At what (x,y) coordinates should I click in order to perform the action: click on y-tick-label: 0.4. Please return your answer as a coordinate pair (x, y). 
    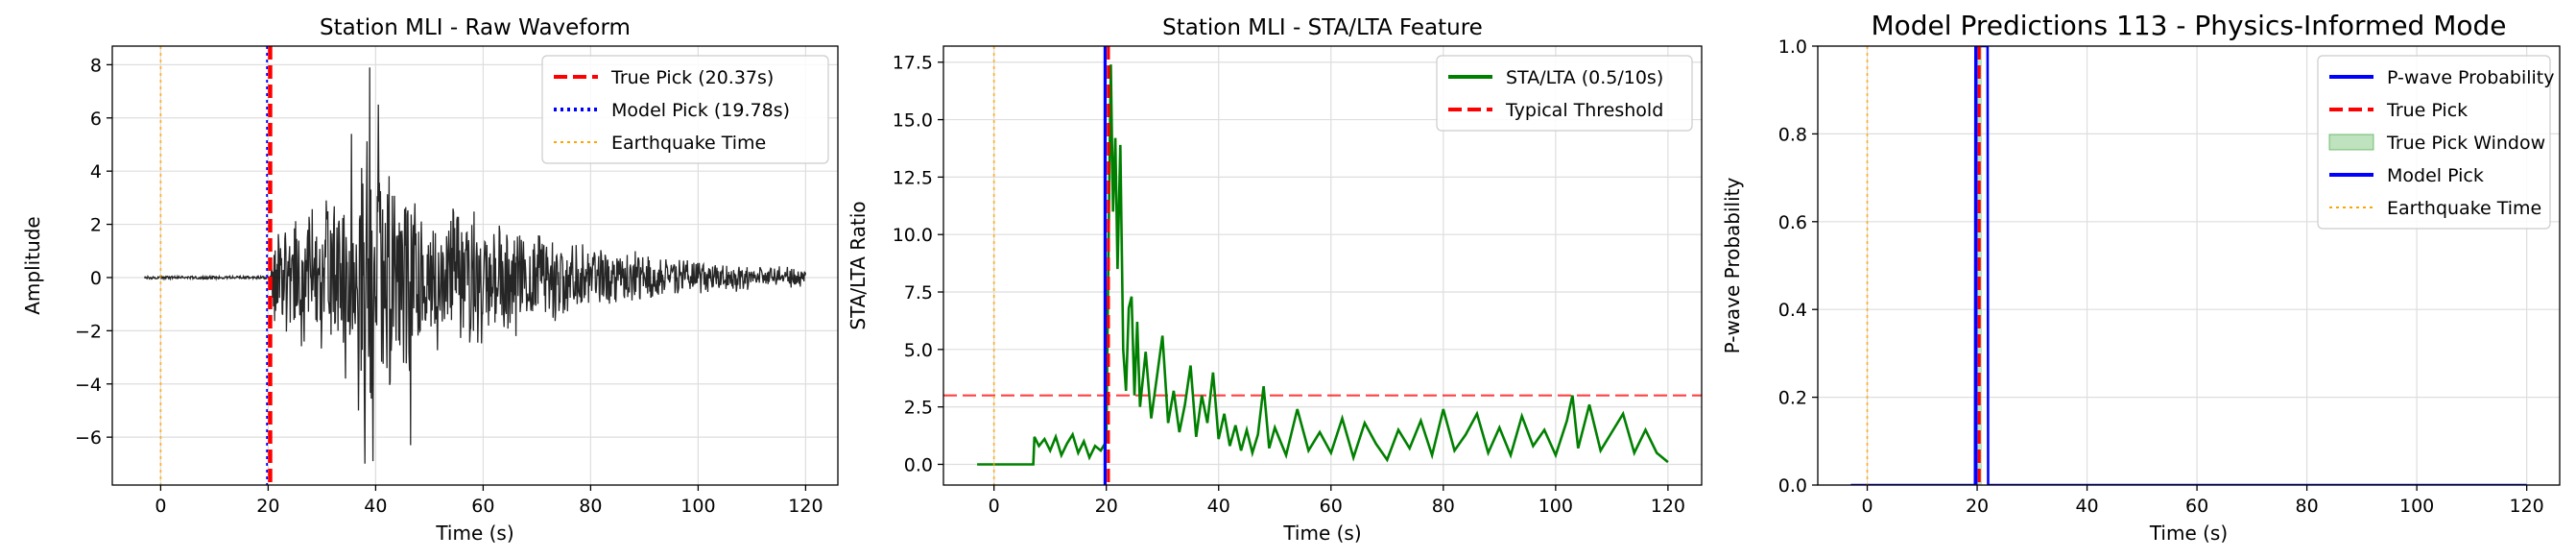
    Looking at the image, I should click on (1792, 310).